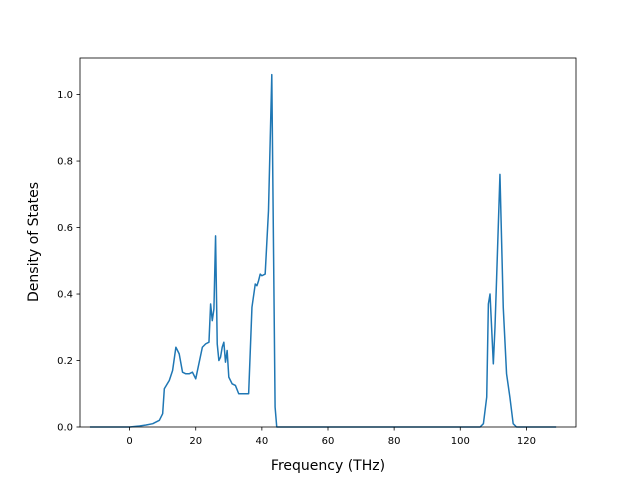  I want to click on x-axis-label: Frequency (THz), so click(328, 466).